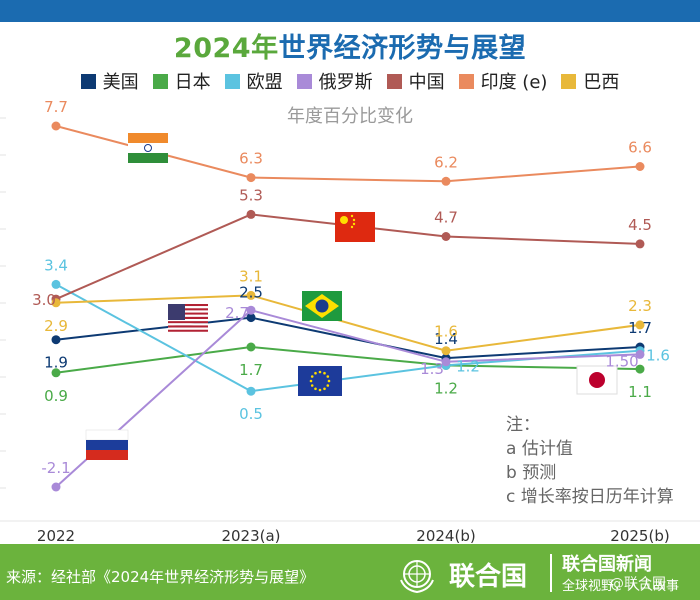 The image size is (700, 600). I want to click on data-label: -2.1, so click(55, 468).